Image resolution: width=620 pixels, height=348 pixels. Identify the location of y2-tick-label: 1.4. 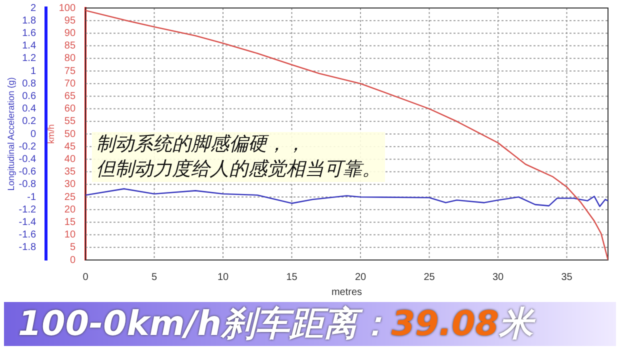
(29, 46).